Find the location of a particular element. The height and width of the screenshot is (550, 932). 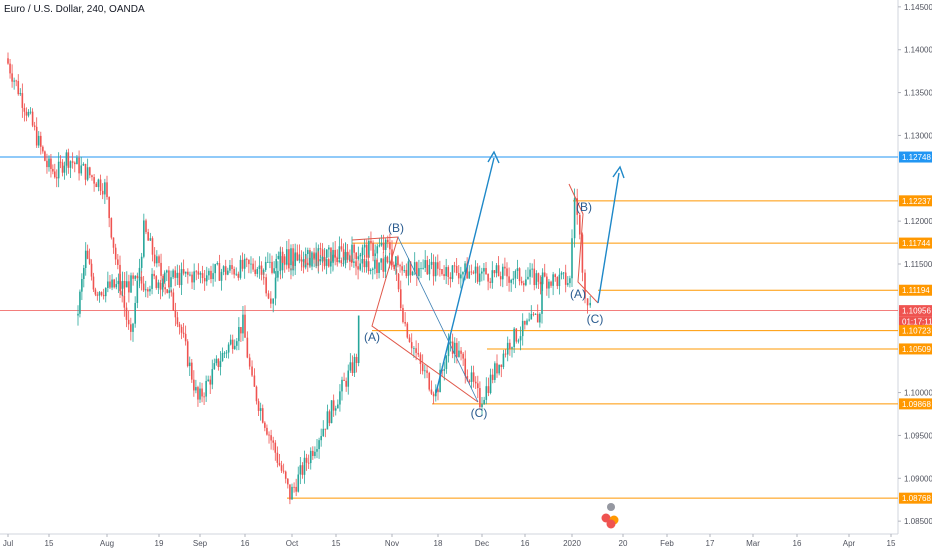

y-tick-label: 1.13000 is located at coordinates (918, 135).